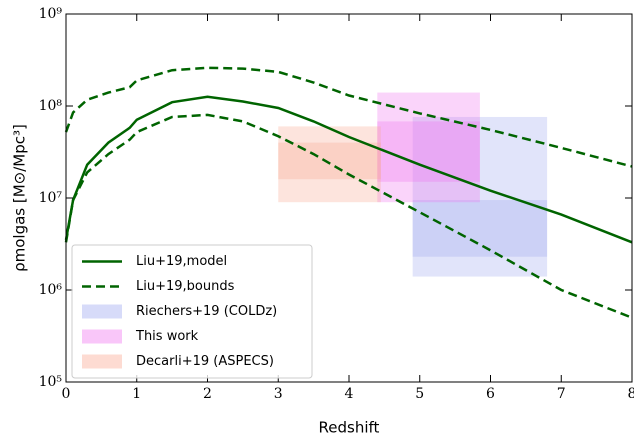  What do you see at coordinates (419, 394) in the screenshot?
I see `x-tick-label: 5` at bounding box center [419, 394].